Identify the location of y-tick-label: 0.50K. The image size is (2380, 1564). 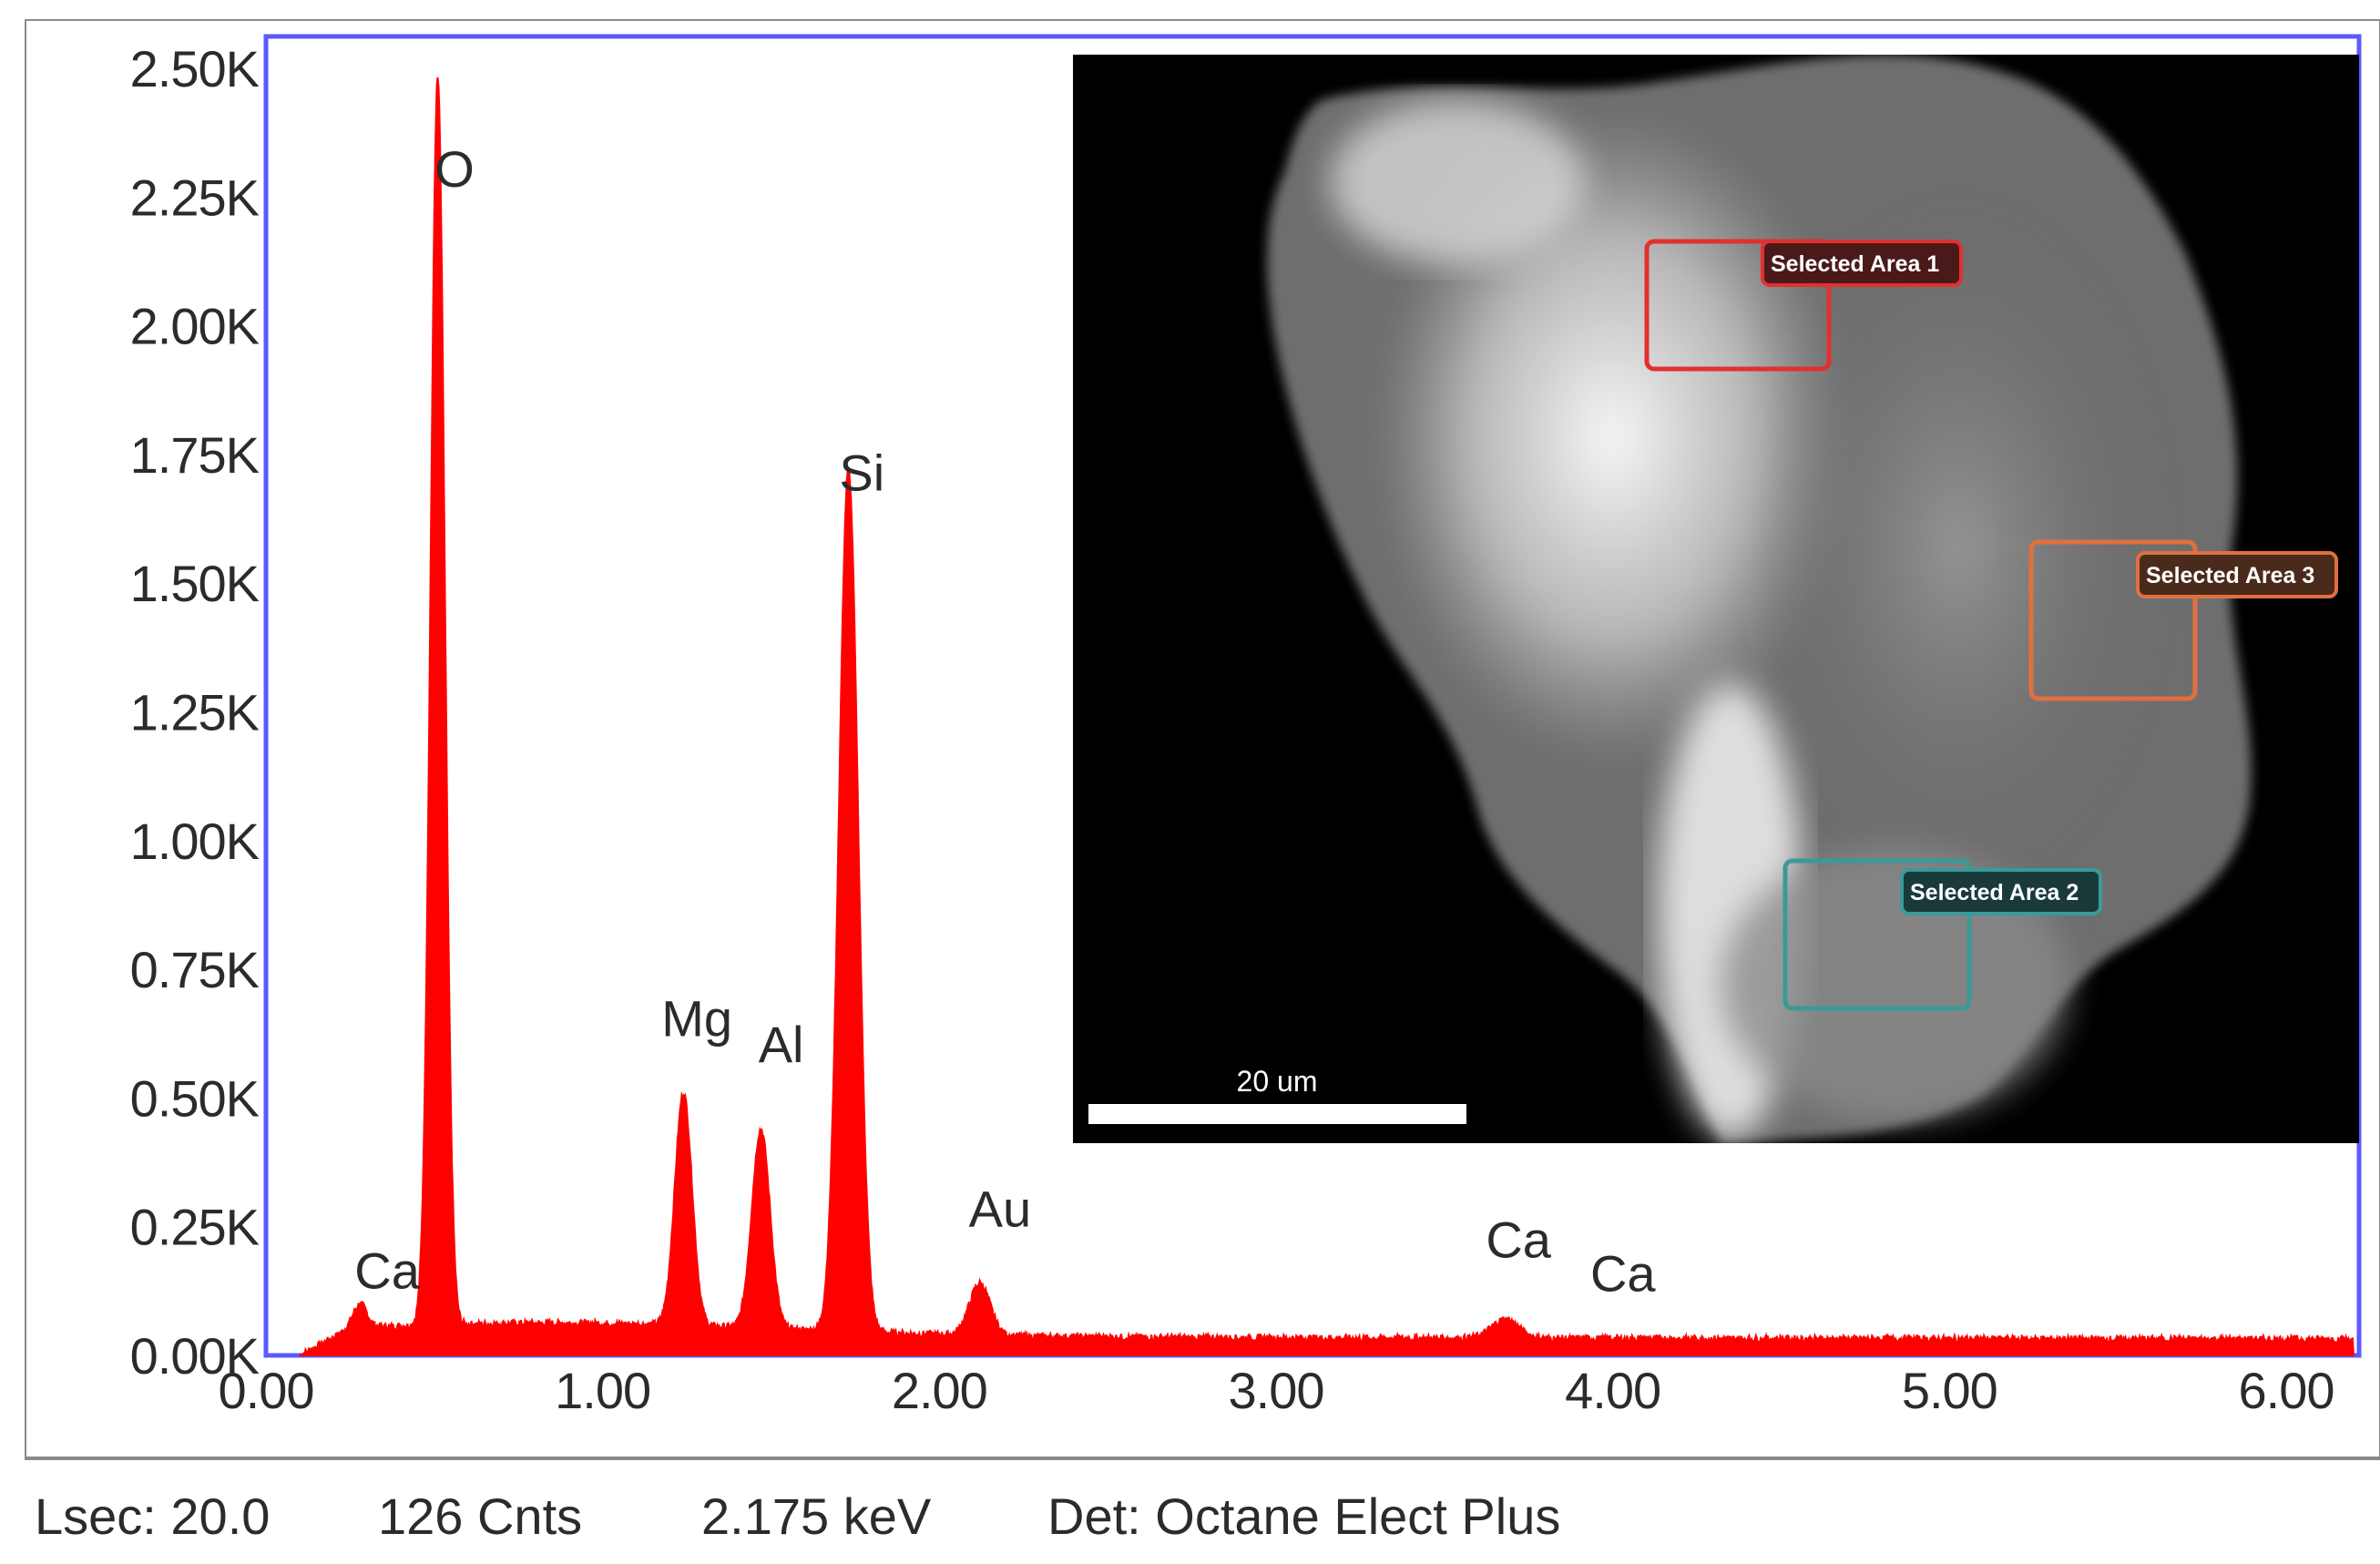
(195, 1098).